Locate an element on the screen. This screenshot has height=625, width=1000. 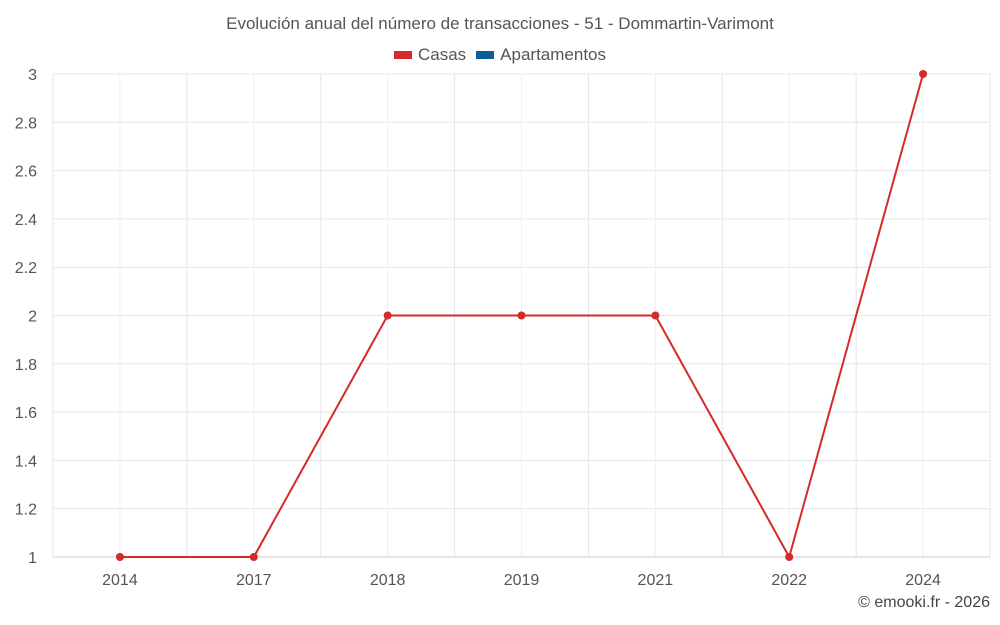
x-tick-label: 2014 is located at coordinates (120, 580).